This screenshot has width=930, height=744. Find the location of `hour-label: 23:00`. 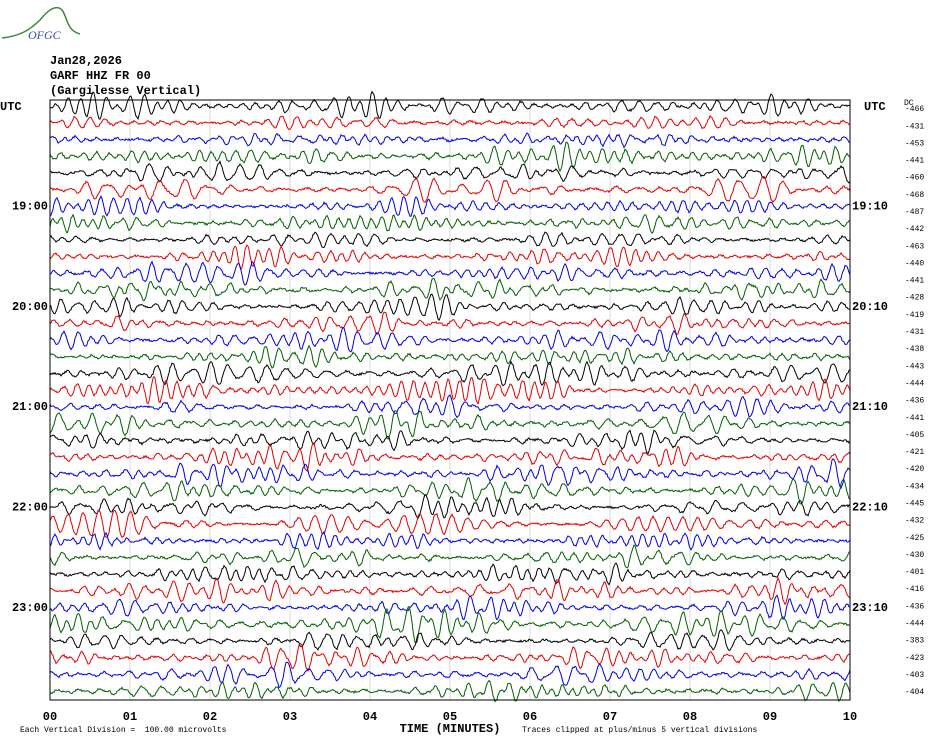

hour-label: 23:00 is located at coordinates (30, 608).